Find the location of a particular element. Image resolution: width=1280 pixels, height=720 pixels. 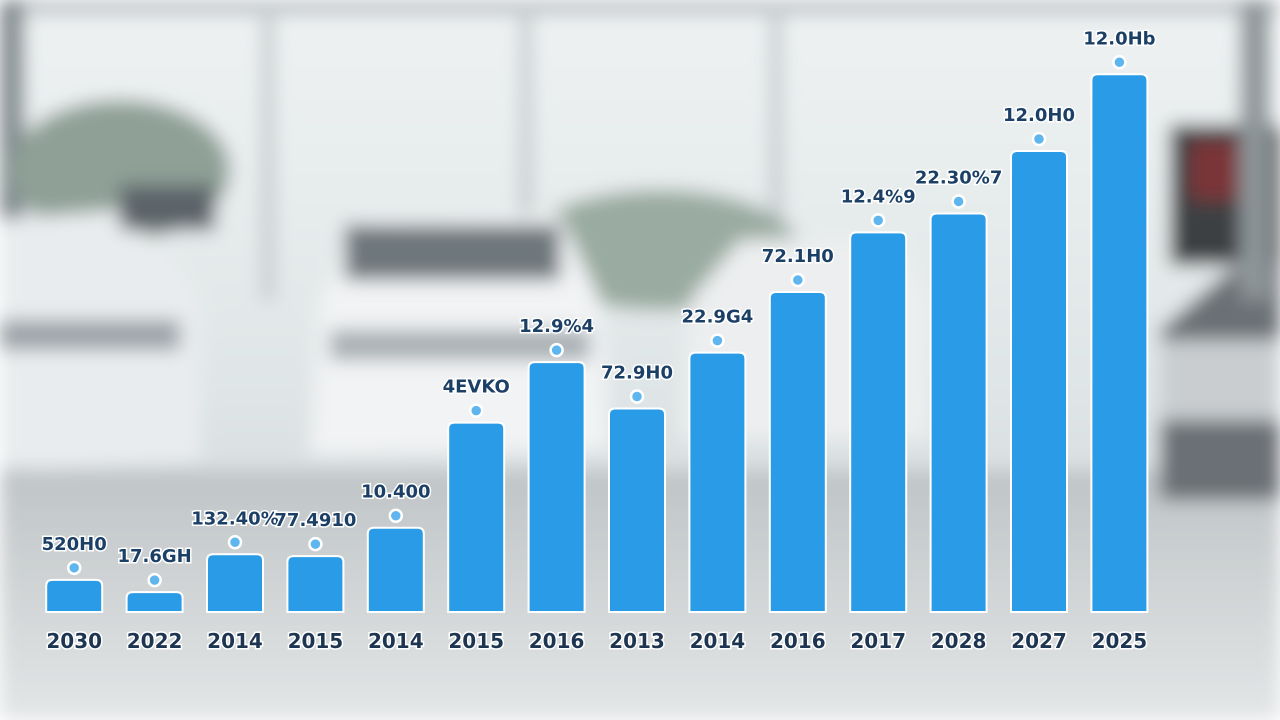

annotation: 22.30%7 is located at coordinates (959, 177).